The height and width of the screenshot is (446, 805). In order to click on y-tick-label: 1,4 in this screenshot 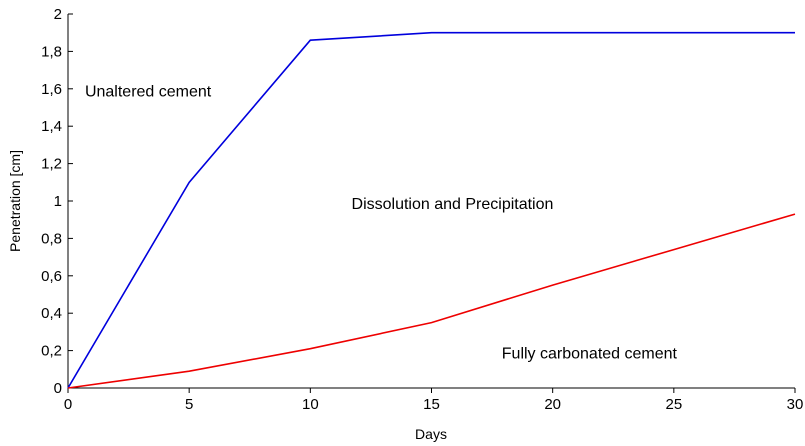, I will do `click(51, 126)`.